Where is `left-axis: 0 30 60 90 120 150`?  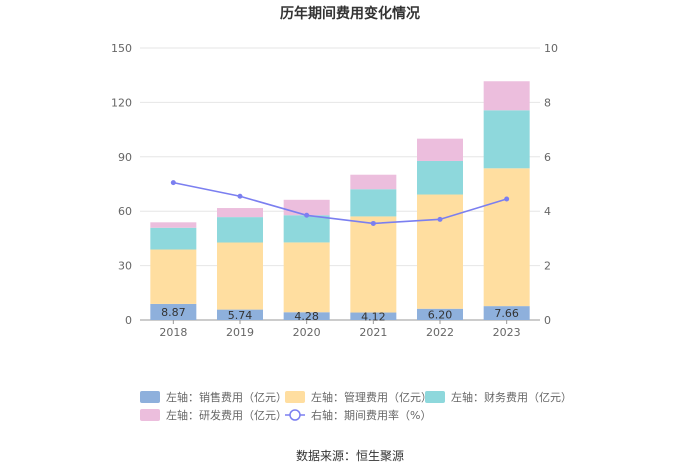 left-axis: 0 30 60 90 120 150 is located at coordinates (121, 184).